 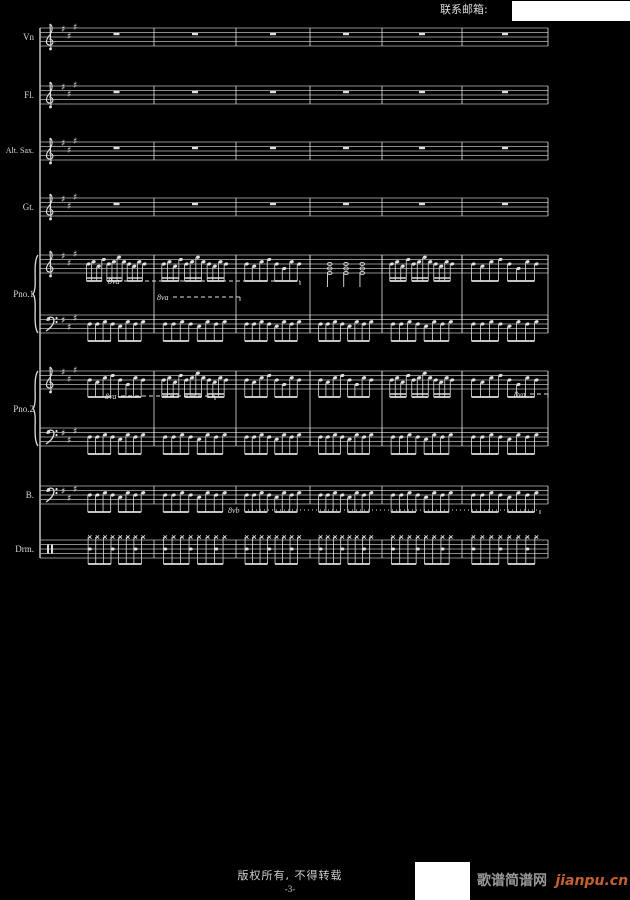 What do you see at coordinates (571, 11) in the screenshot?
I see `redacted-email-box` at bounding box center [571, 11].